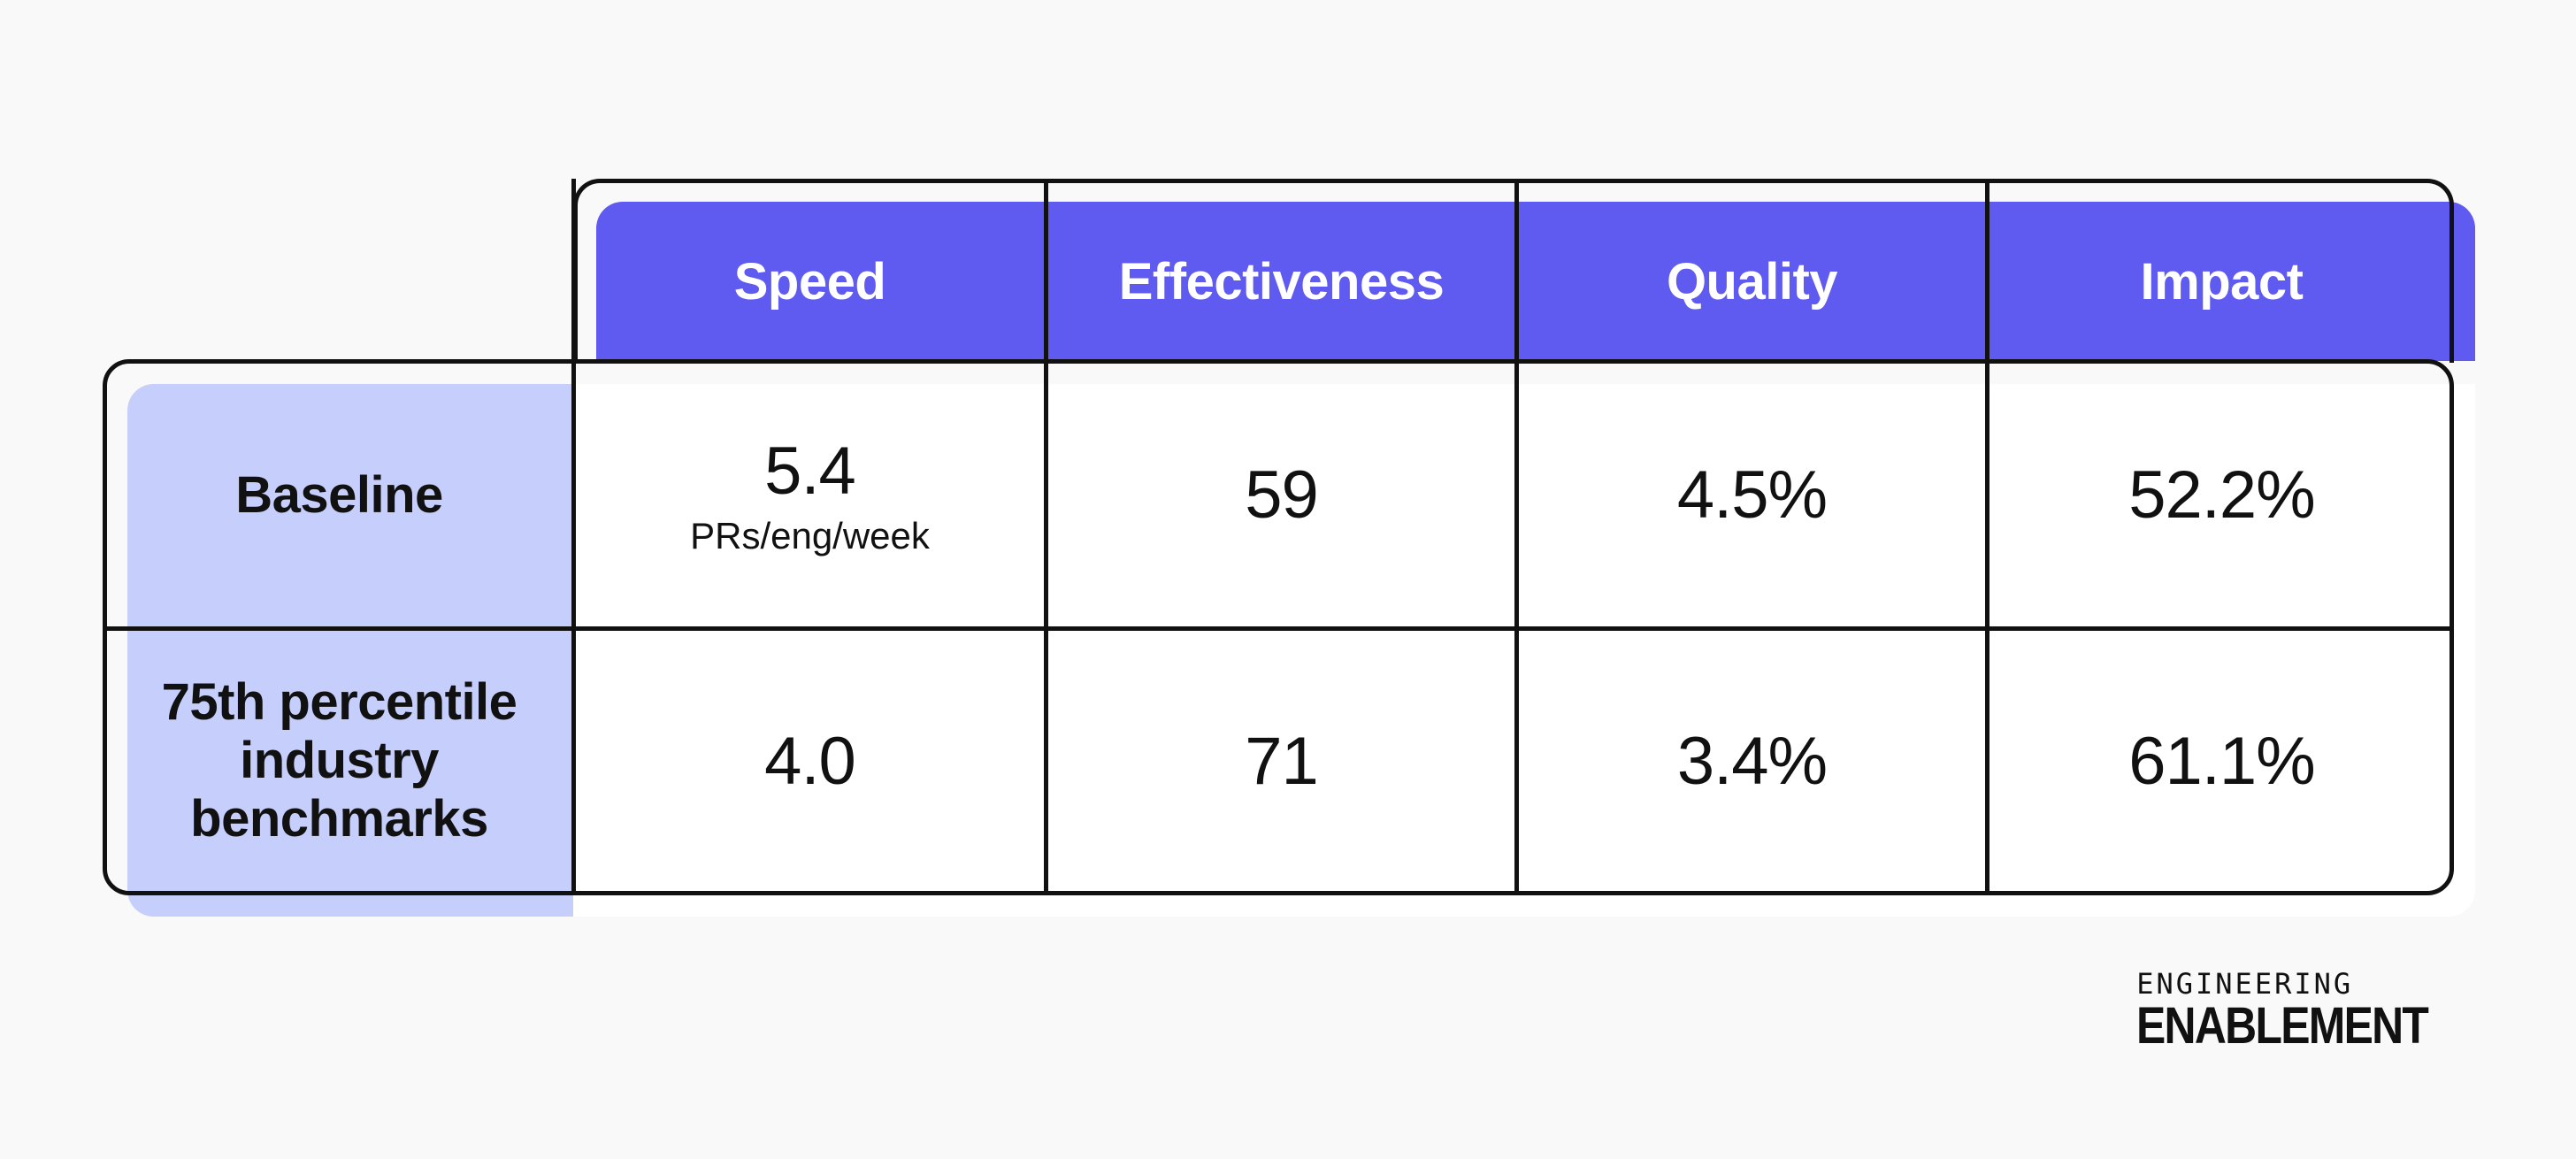 The width and height of the screenshot is (2576, 1159). Describe the element at coordinates (810, 471) in the screenshot. I see `value-baseline-speed: 5.4` at that location.